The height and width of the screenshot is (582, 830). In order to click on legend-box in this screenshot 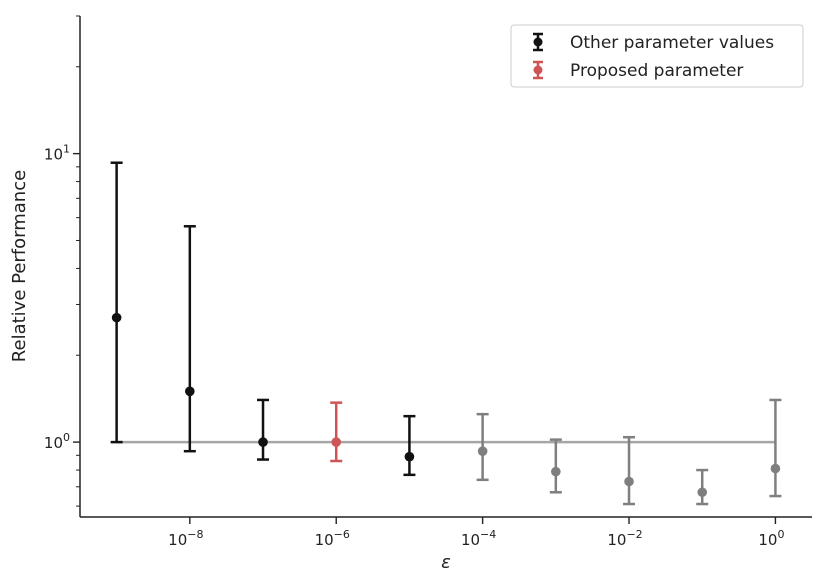, I will do `click(657, 56)`.